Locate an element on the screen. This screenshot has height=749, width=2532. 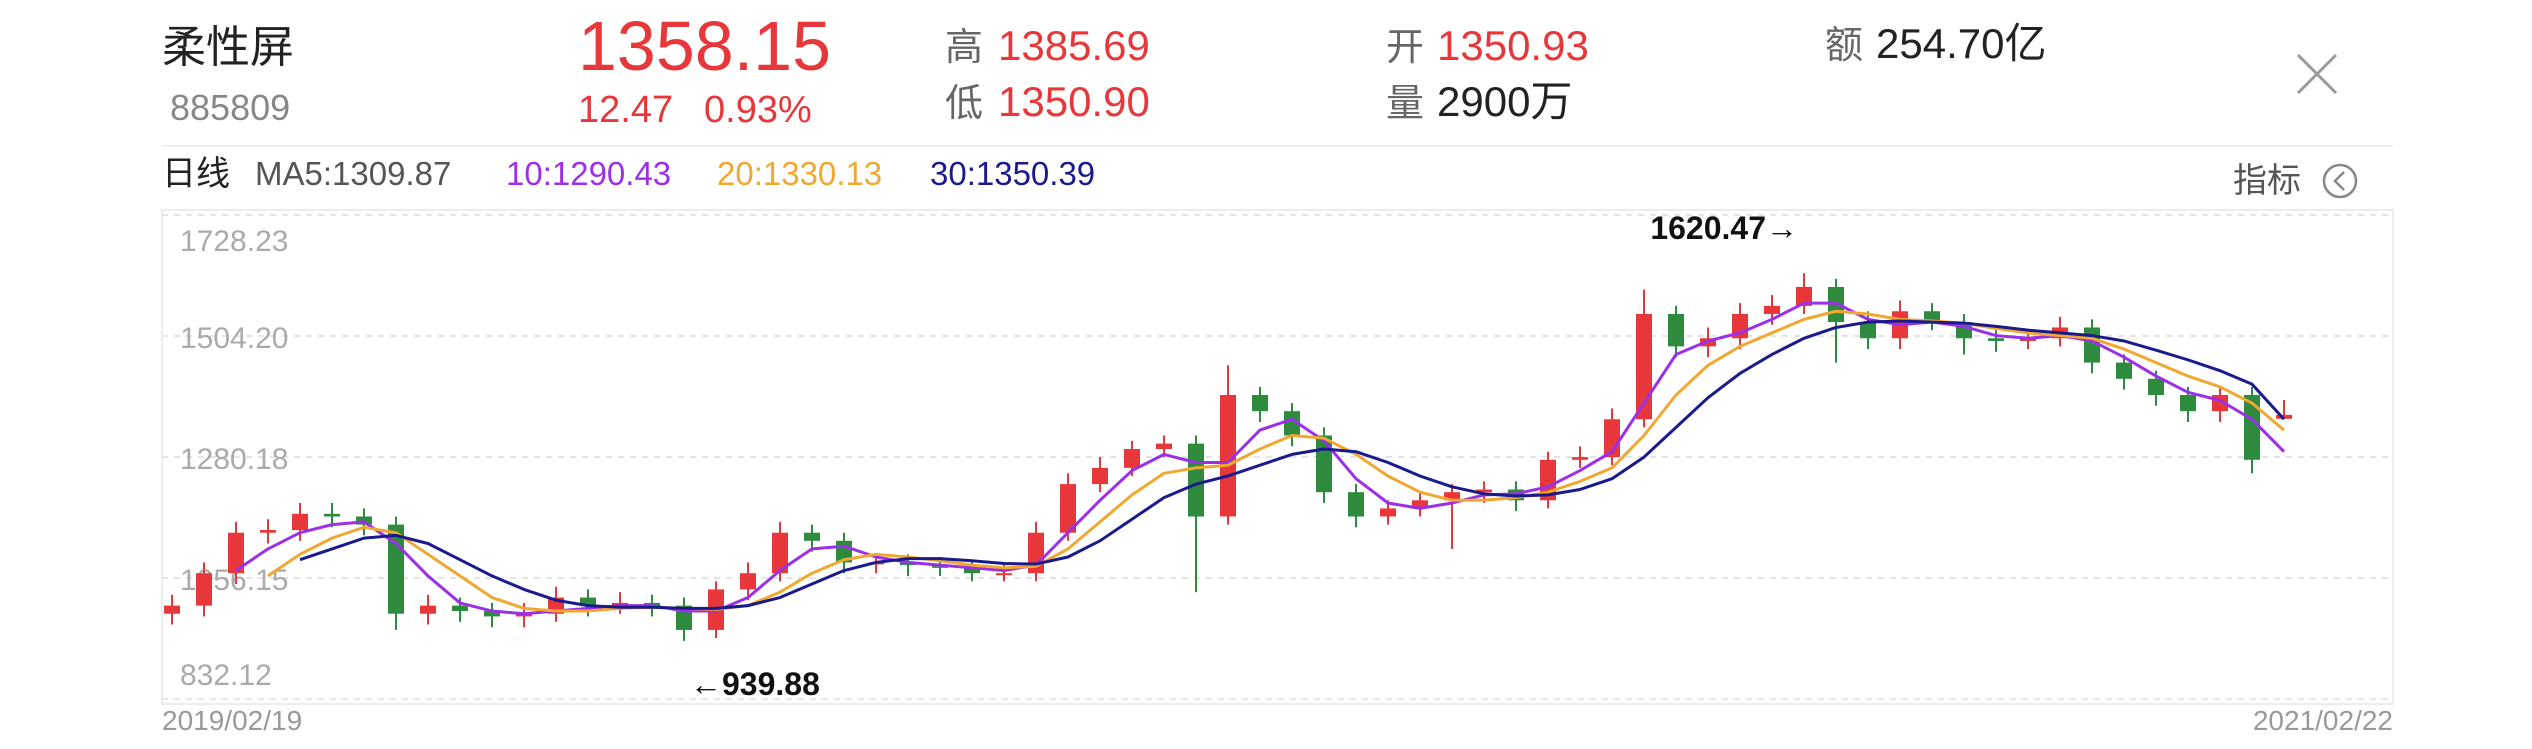
low-label: 低 is located at coordinates (964, 104).